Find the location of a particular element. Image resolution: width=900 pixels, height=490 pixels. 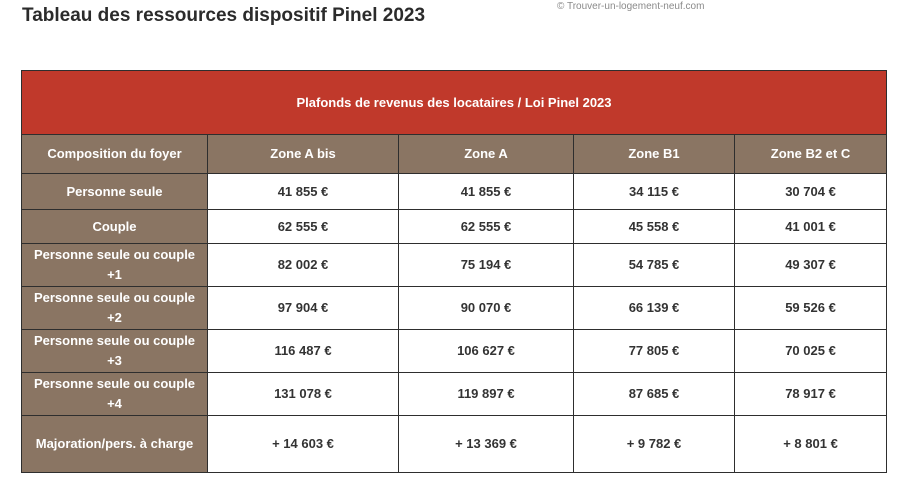

row-label: Personne seule is located at coordinates (114, 191).